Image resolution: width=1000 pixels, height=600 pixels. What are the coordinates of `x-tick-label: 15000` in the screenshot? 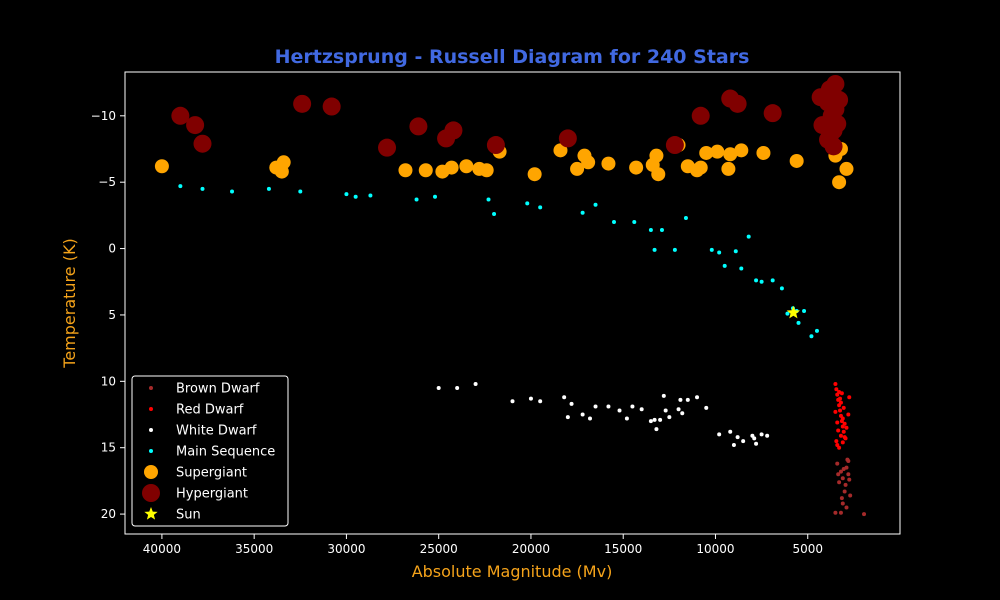 It's located at (623, 549).